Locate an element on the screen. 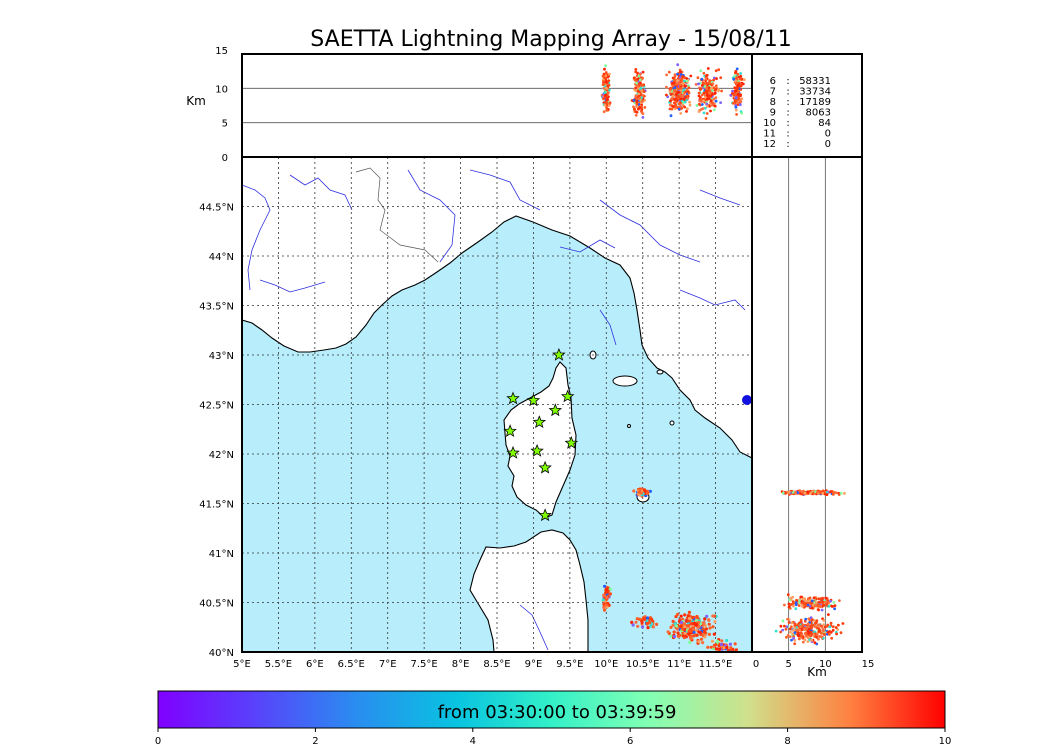  map-x-tick-label: 10°E is located at coordinates (606, 664).